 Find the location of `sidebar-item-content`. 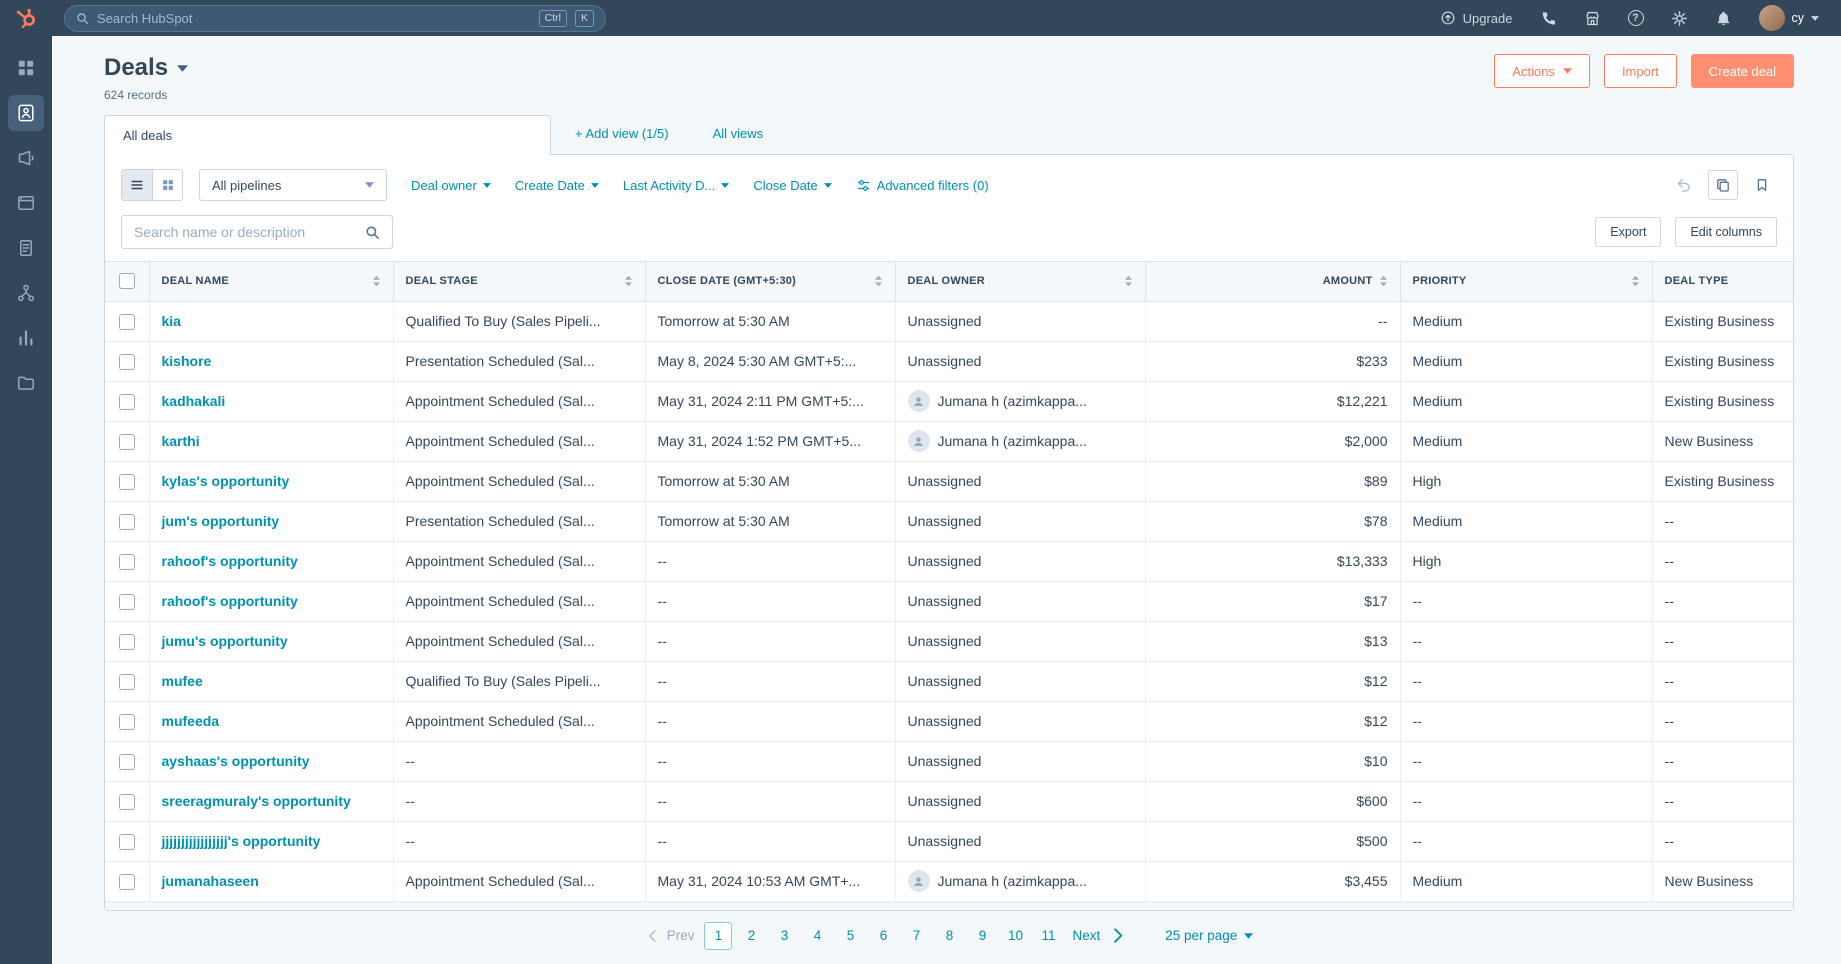

sidebar-item-content is located at coordinates (26, 203).